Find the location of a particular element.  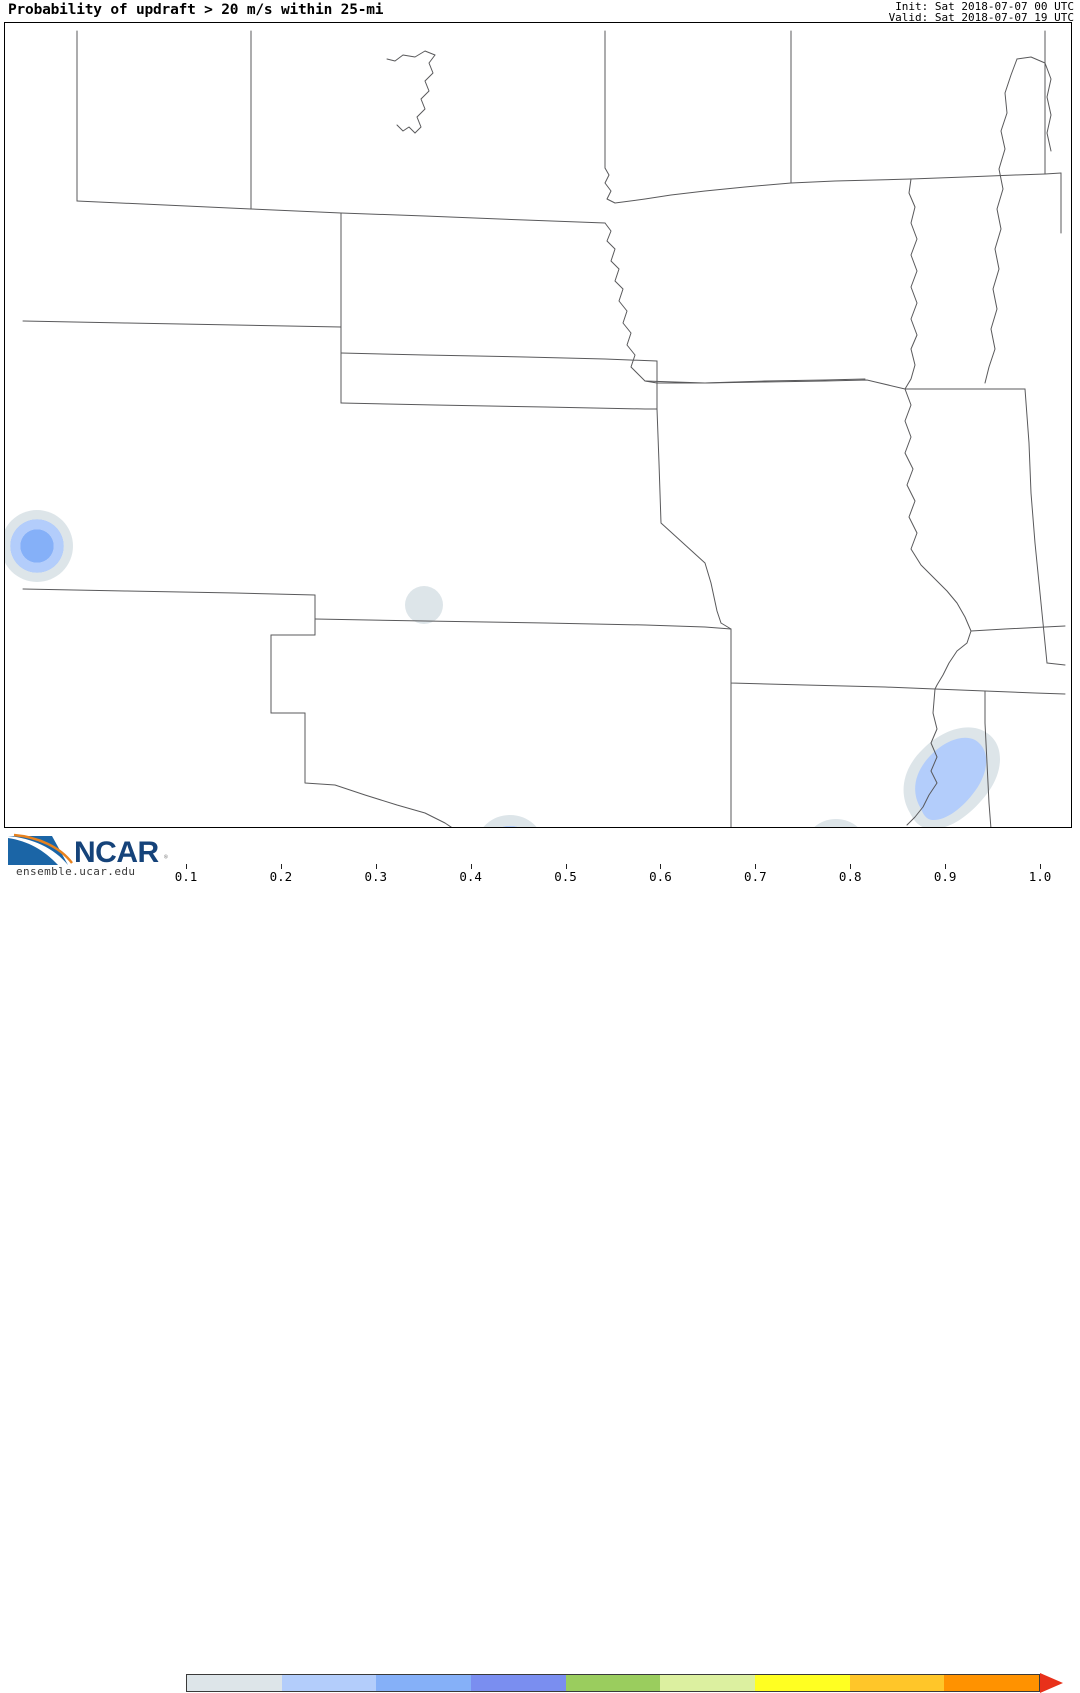

colorbar-tick-label: 0.2 is located at coordinates (281, 876).